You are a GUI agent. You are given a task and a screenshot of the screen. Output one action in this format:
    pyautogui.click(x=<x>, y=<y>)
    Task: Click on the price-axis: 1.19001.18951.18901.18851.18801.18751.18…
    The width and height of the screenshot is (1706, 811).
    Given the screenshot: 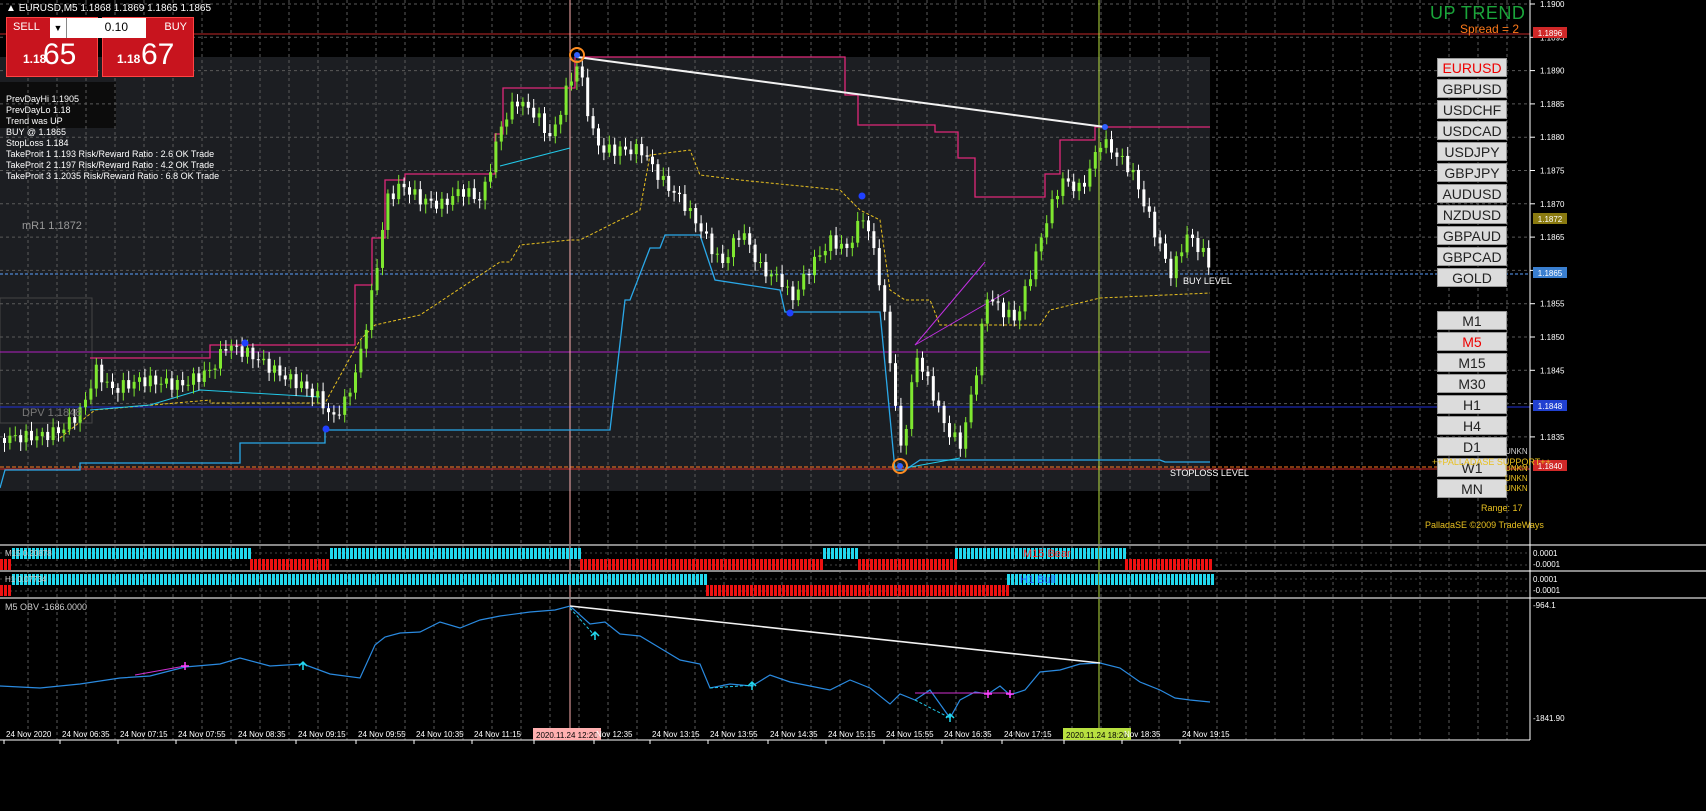 What is the action you would take?
    pyautogui.click(x=1548, y=235)
    